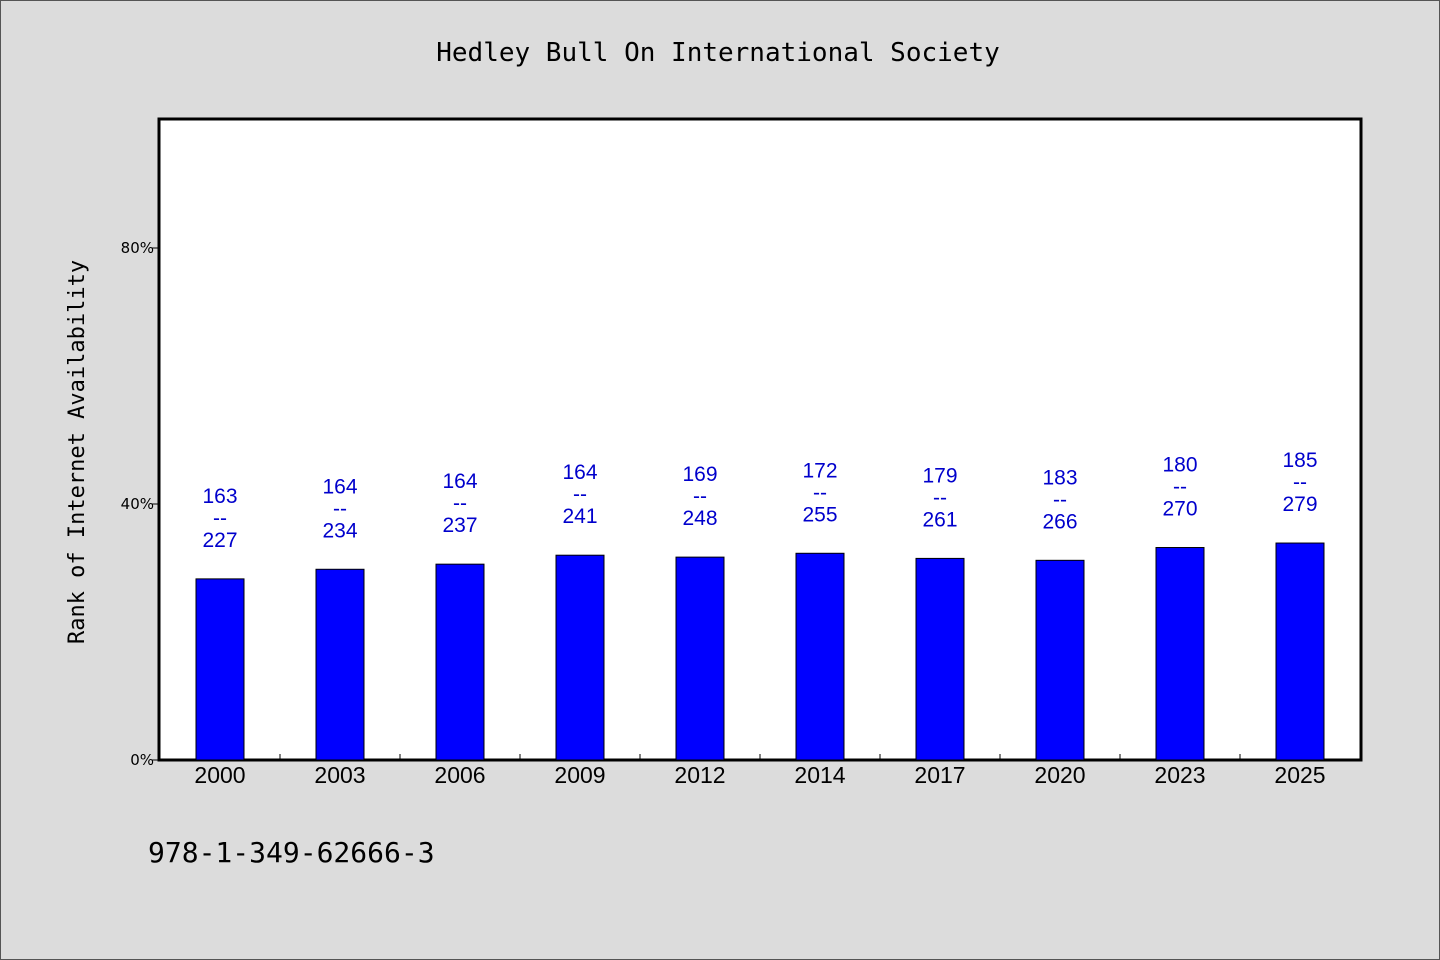  I want to click on data-label-top: 185, so click(1299, 460).